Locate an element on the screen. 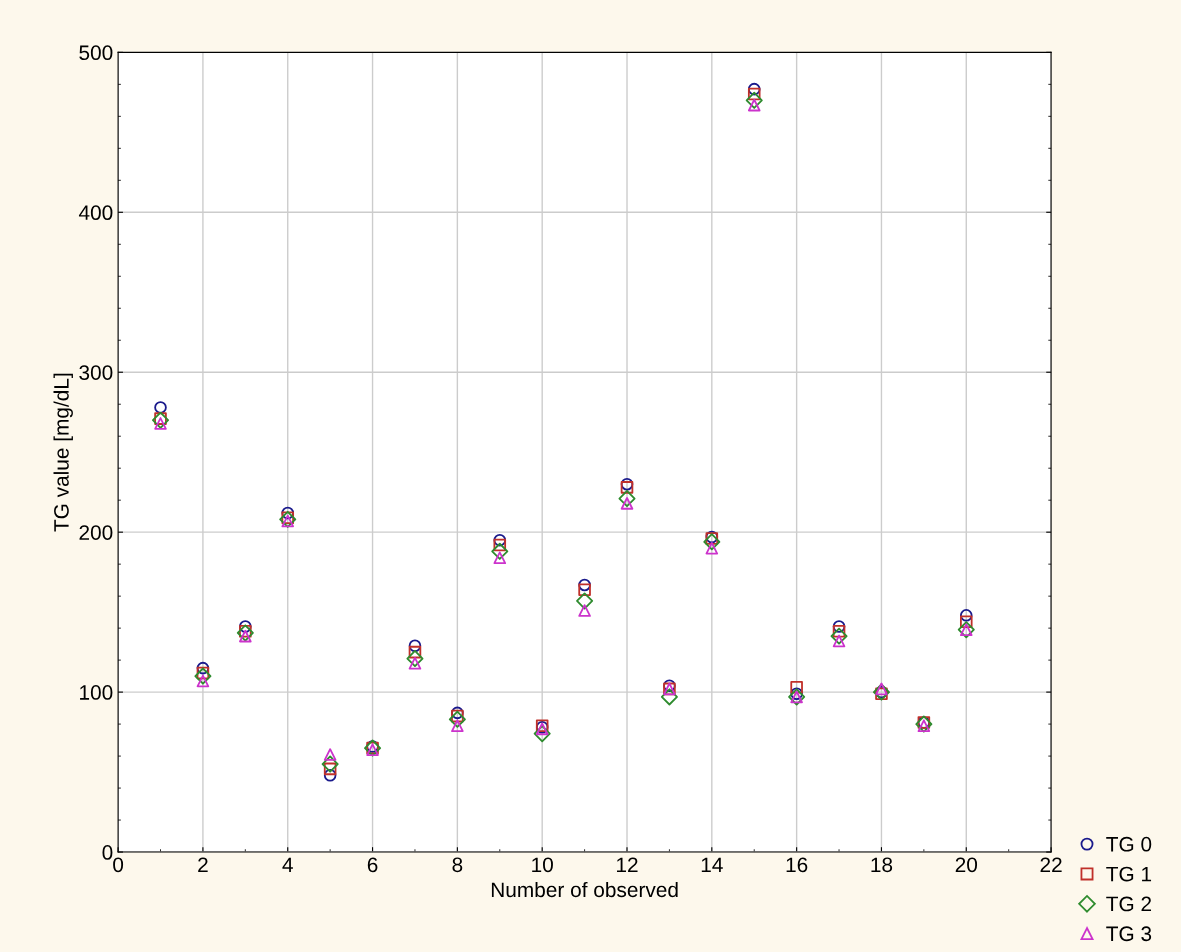  x-tick-label: 22 is located at coordinates (1051, 864).